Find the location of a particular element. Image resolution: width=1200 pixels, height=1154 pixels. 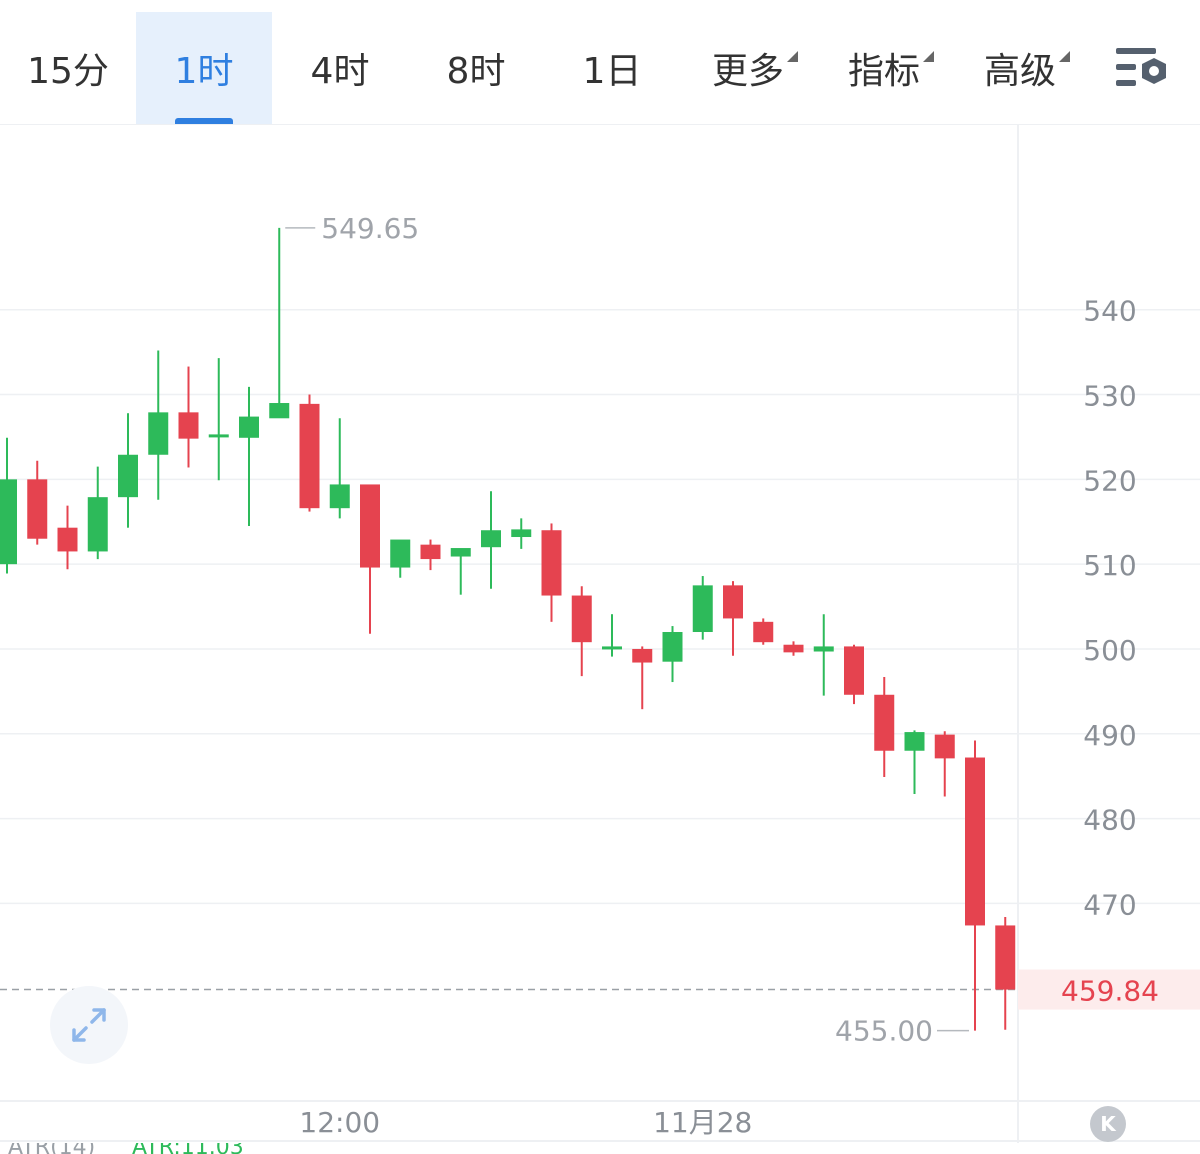

tab-label: 8时 is located at coordinates (476, 71).